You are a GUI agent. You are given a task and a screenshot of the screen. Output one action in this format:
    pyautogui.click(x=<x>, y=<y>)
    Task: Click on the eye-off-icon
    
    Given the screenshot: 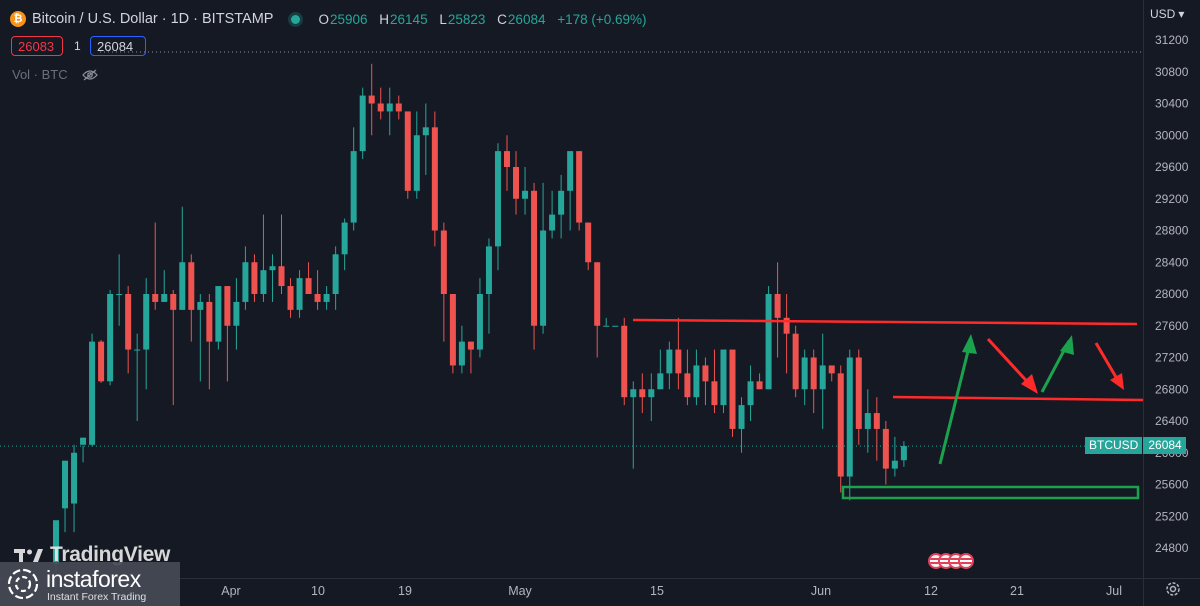 What is the action you would take?
    pyautogui.click(x=89, y=75)
    